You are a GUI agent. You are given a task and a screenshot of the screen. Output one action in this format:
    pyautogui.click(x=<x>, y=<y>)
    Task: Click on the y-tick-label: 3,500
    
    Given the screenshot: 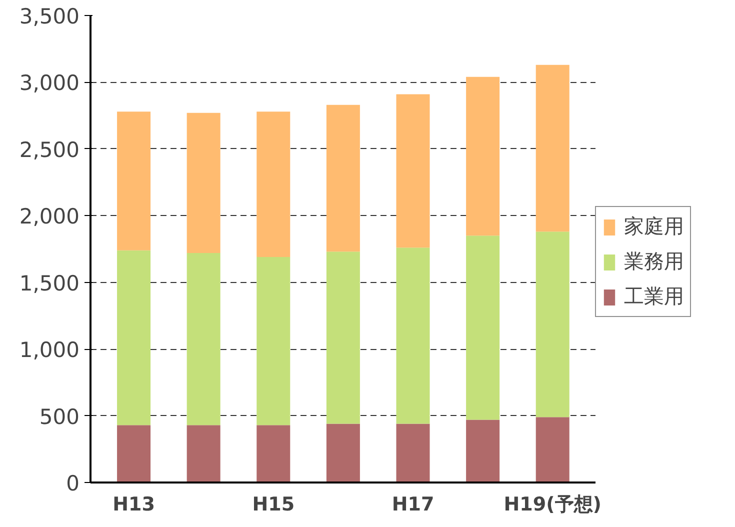 What is the action you would take?
    pyautogui.click(x=49, y=16)
    